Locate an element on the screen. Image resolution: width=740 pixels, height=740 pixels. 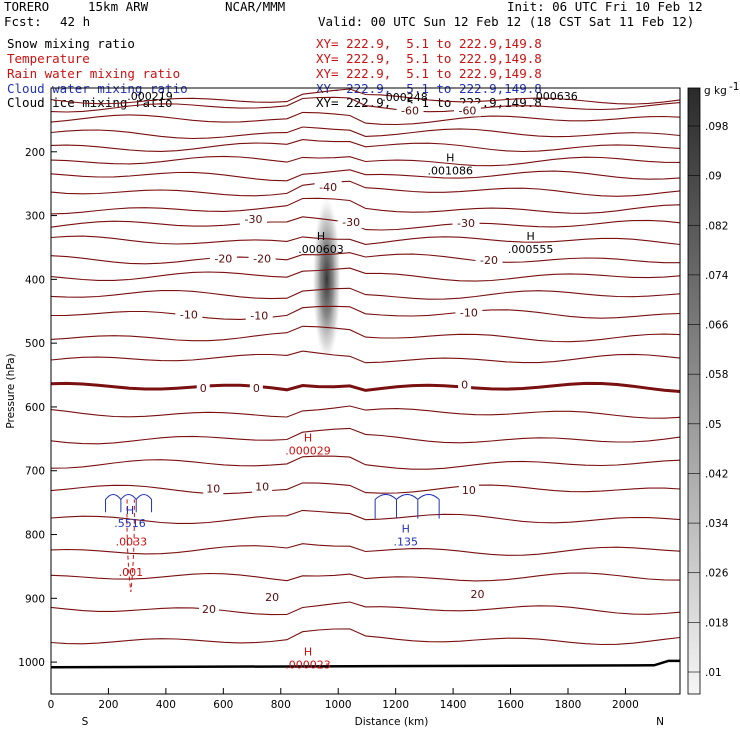
x-tick-label: 1600 is located at coordinates (510, 705).